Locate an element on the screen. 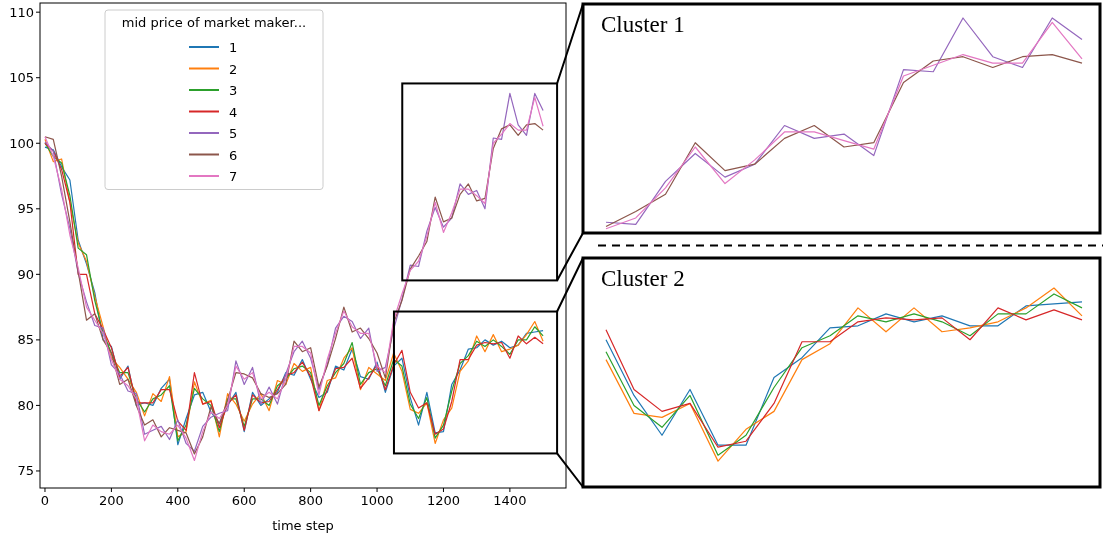 The image size is (1103, 537). chart-title: Cluster 1 is located at coordinates (643, 24).